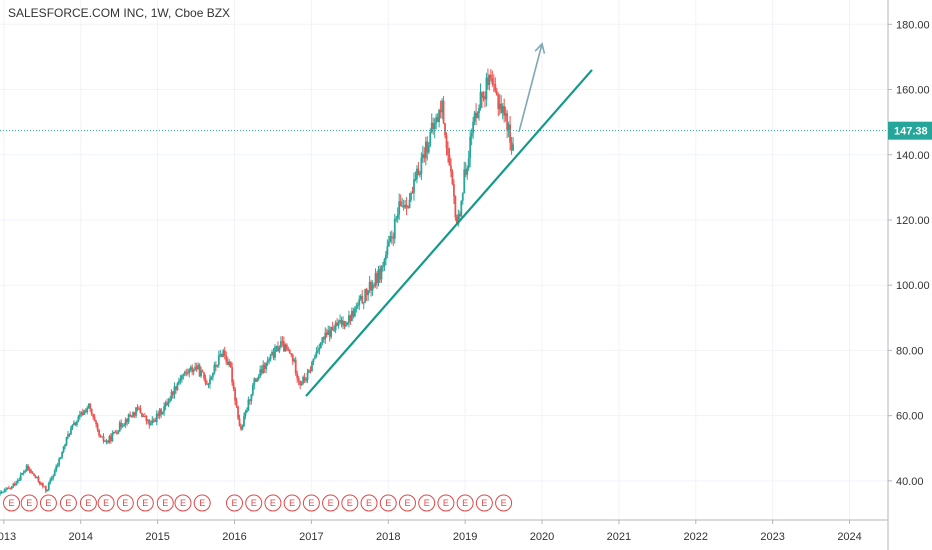 Image resolution: width=932 pixels, height=550 pixels. Describe the element at coordinates (530, 88) in the screenshot. I see `projection-arrow` at that location.